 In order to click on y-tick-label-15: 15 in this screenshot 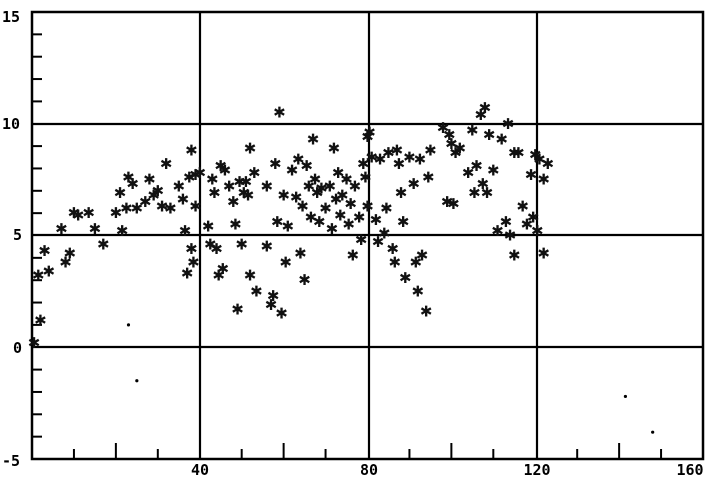, I will do `click(11, 17)`.